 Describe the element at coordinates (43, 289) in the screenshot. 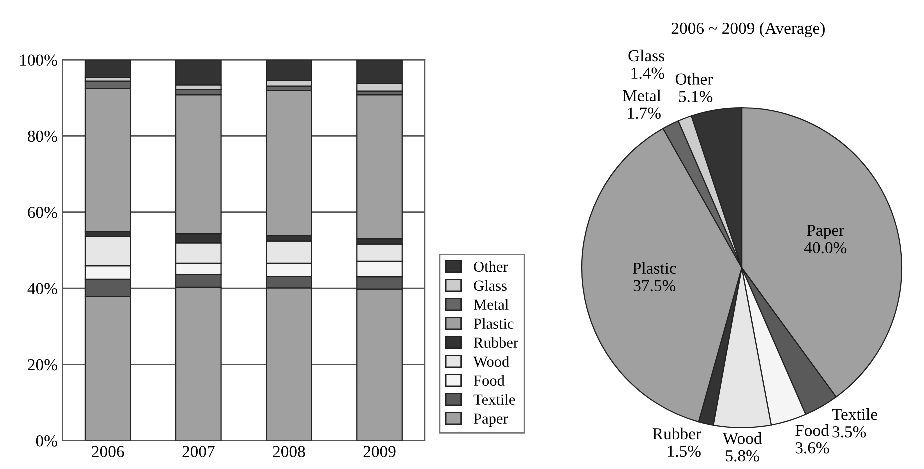

I see `y-tick-label: 40%` at that location.